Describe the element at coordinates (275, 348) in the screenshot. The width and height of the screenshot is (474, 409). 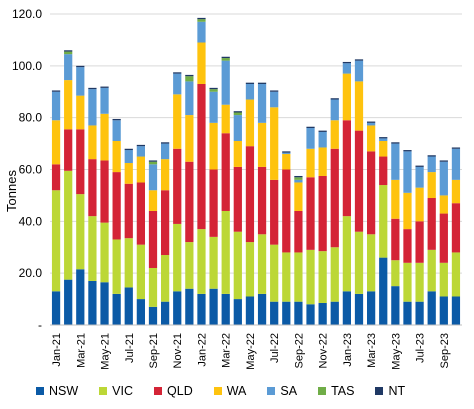
I see `x-tick-label: Jul-22` at that location.